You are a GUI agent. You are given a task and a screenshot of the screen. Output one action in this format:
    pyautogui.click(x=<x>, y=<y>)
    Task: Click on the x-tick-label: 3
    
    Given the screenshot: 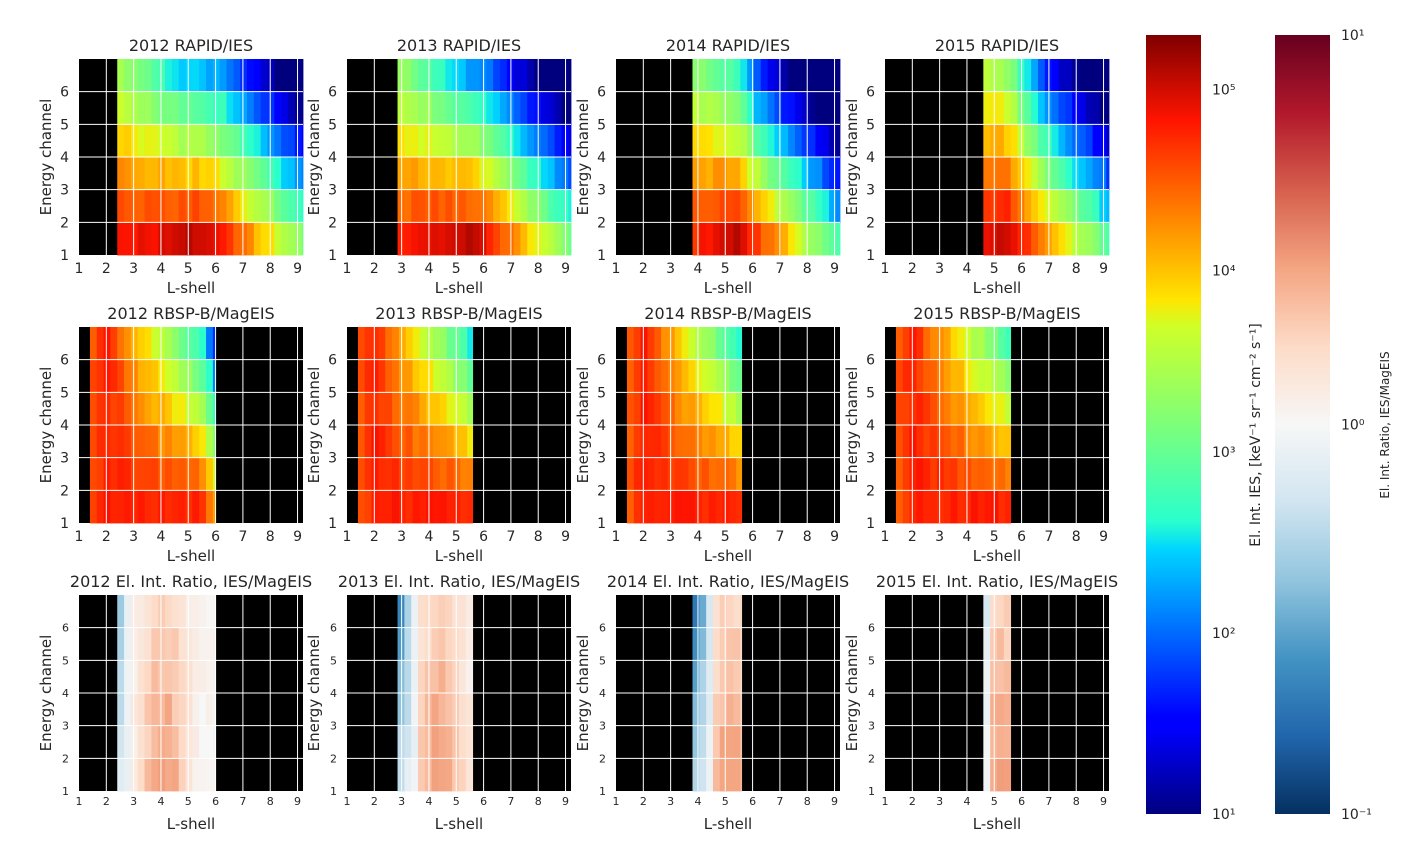 What is the action you would take?
    pyautogui.click(x=133, y=537)
    